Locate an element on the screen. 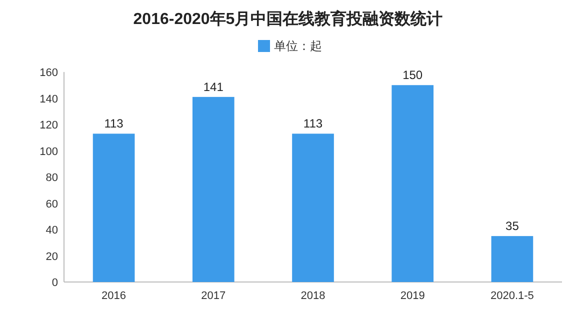 The image size is (576, 329). y-tick-label: 160 is located at coordinates (49, 73).